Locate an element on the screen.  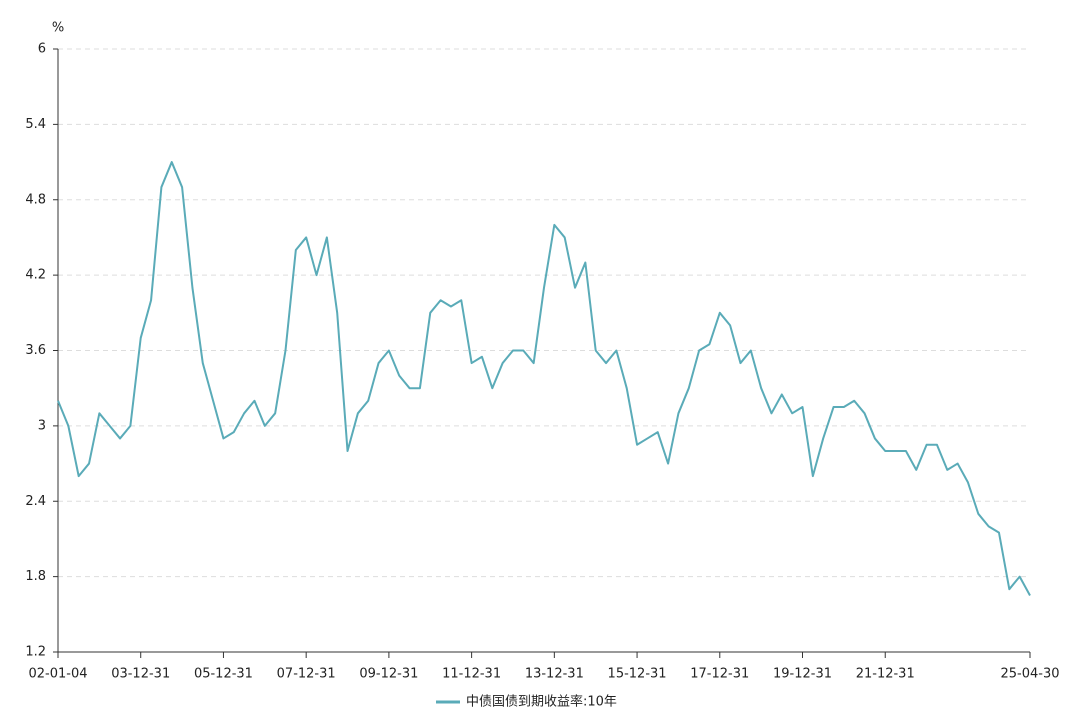
y-tick-label: 6 is located at coordinates (42, 49).